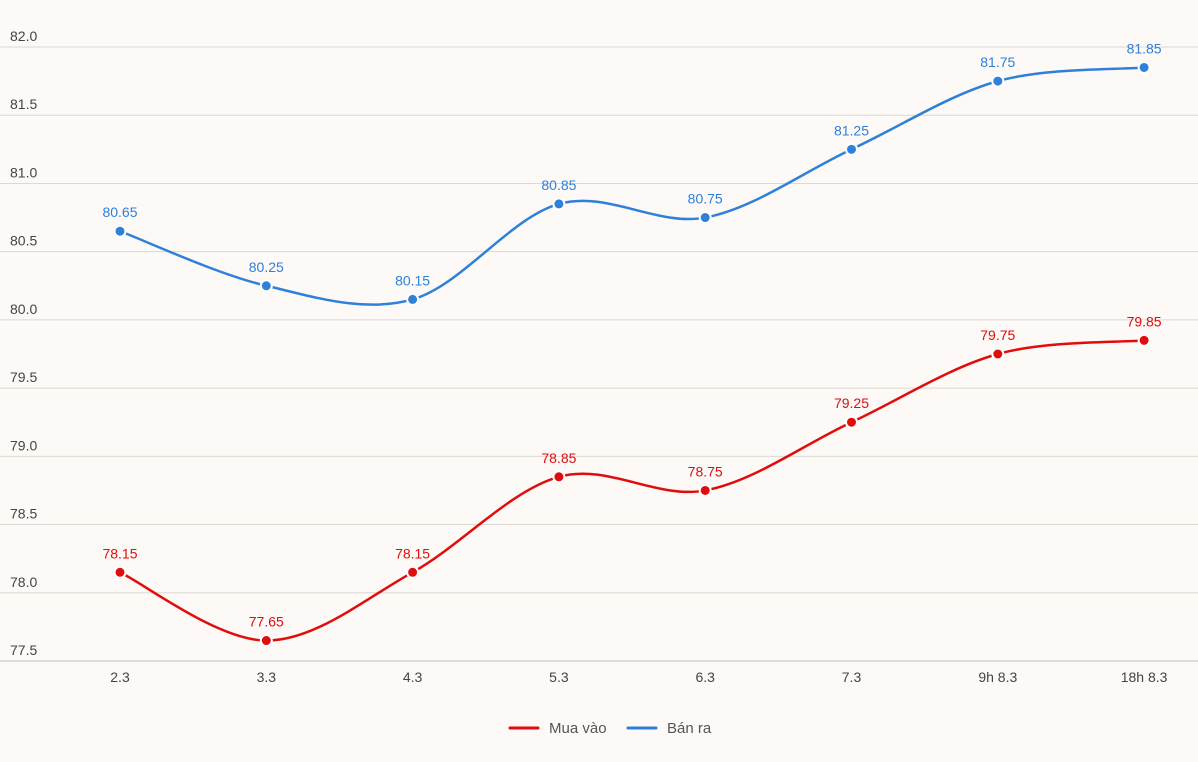 The width and height of the screenshot is (1198, 762). What do you see at coordinates (23, 650) in the screenshot?
I see `y-tick-label: 77.5` at bounding box center [23, 650].